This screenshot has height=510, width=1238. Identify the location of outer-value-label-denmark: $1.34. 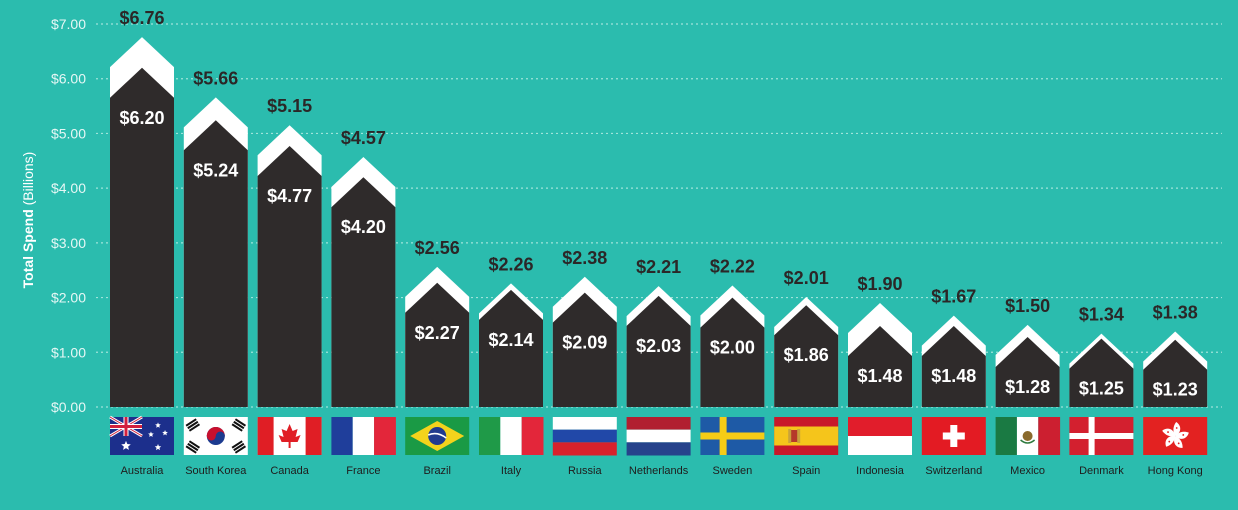
(1101, 315).